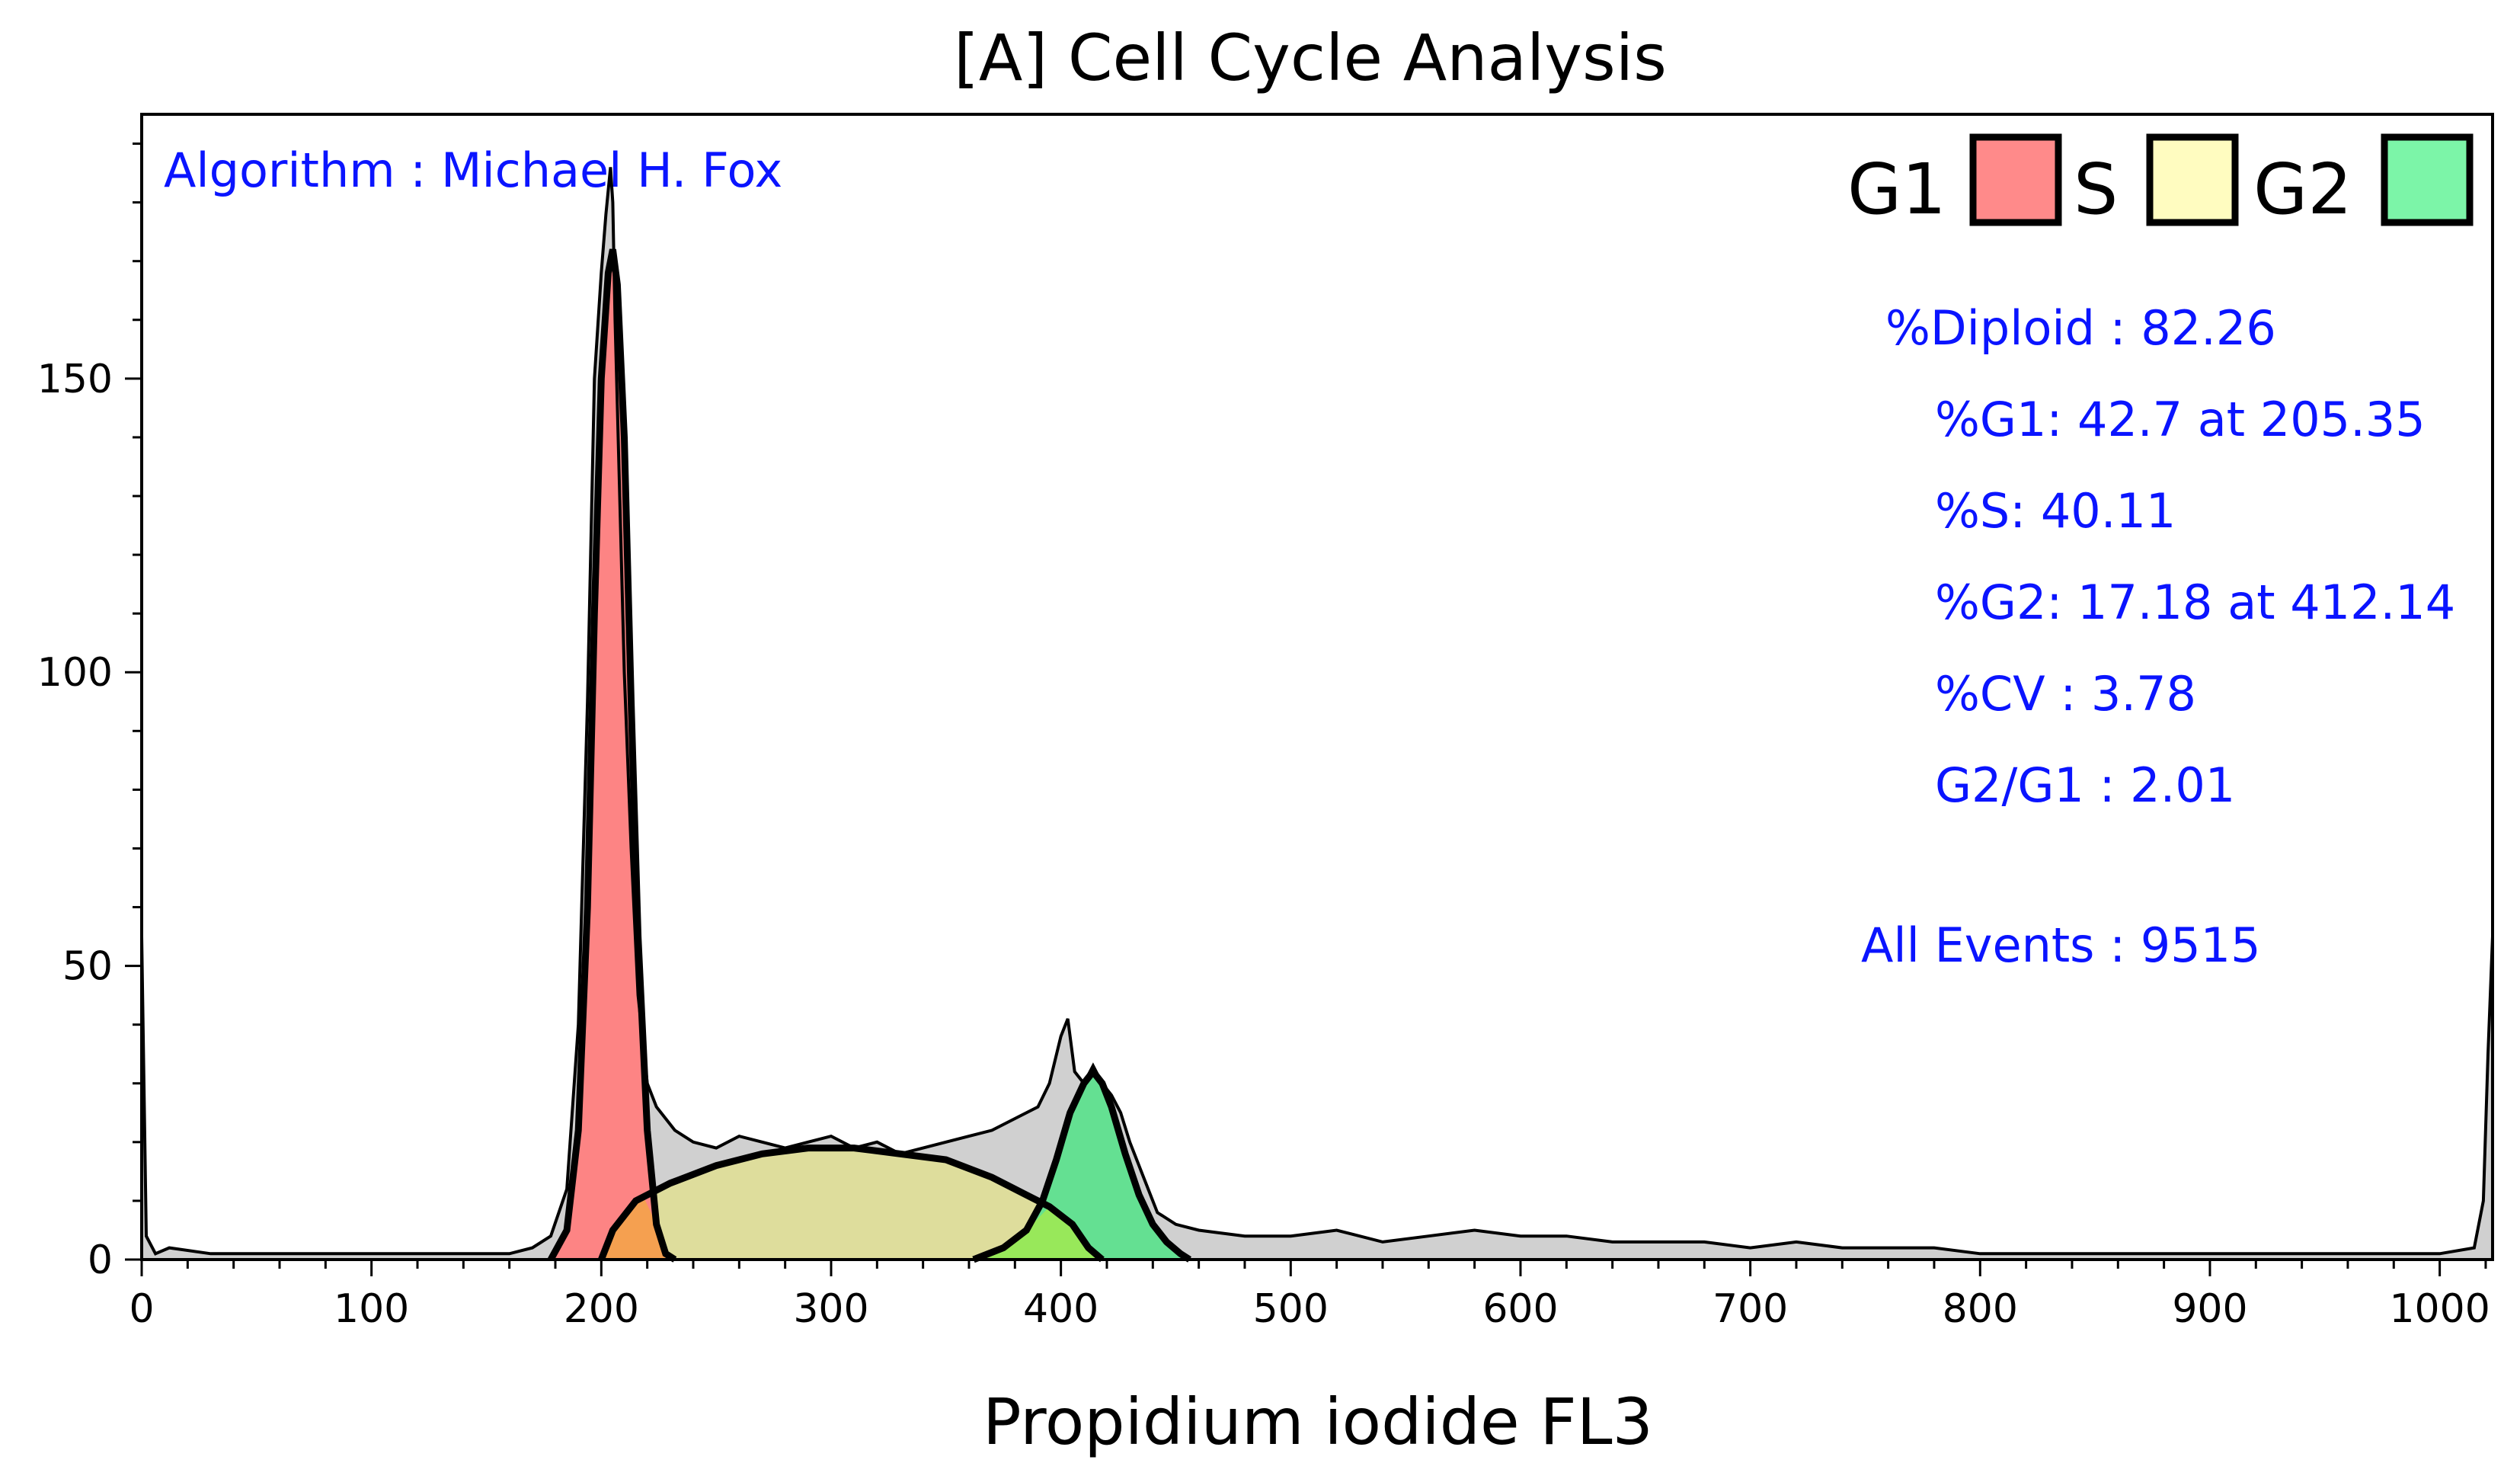 Image resolution: width=2520 pixels, height=1463 pixels. What do you see at coordinates (1520, 1309) in the screenshot?
I see `x-tick-label: 600` at bounding box center [1520, 1309].